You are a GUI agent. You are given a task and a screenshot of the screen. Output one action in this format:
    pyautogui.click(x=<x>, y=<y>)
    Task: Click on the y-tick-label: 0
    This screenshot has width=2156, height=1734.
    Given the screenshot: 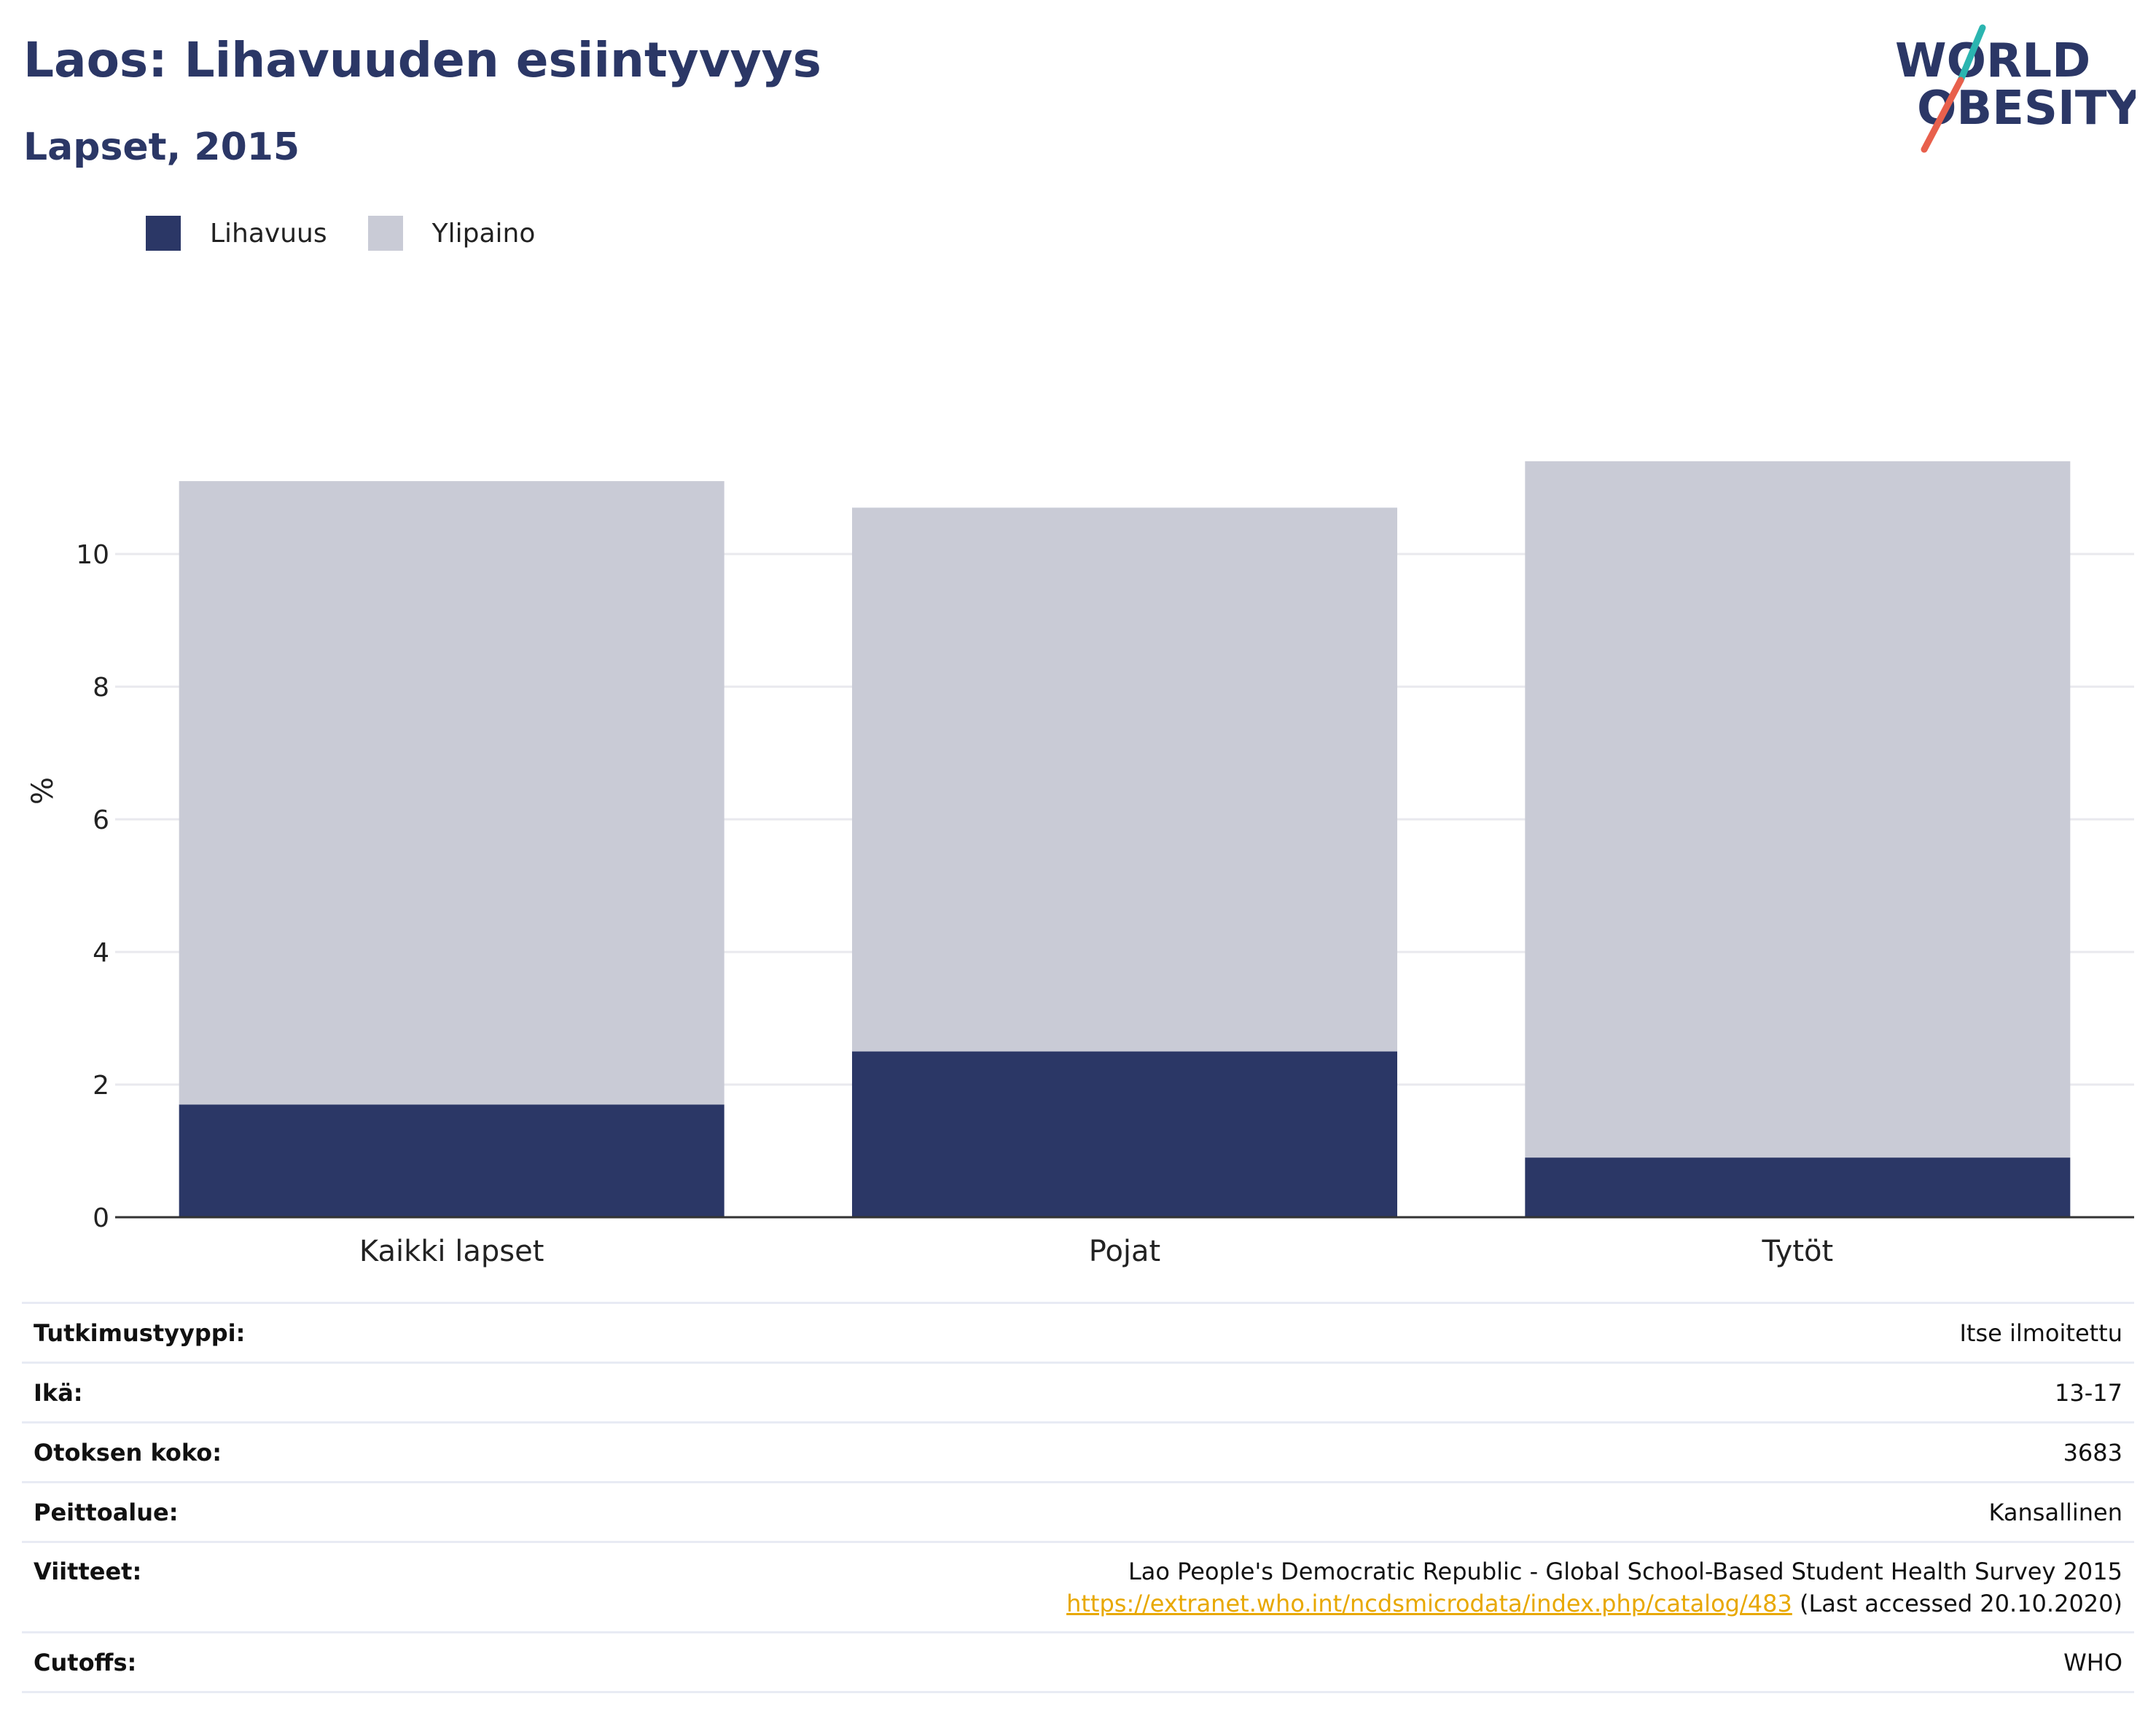 What is the action you would take?
    pyautogui.click(x=101, y=1218)
    